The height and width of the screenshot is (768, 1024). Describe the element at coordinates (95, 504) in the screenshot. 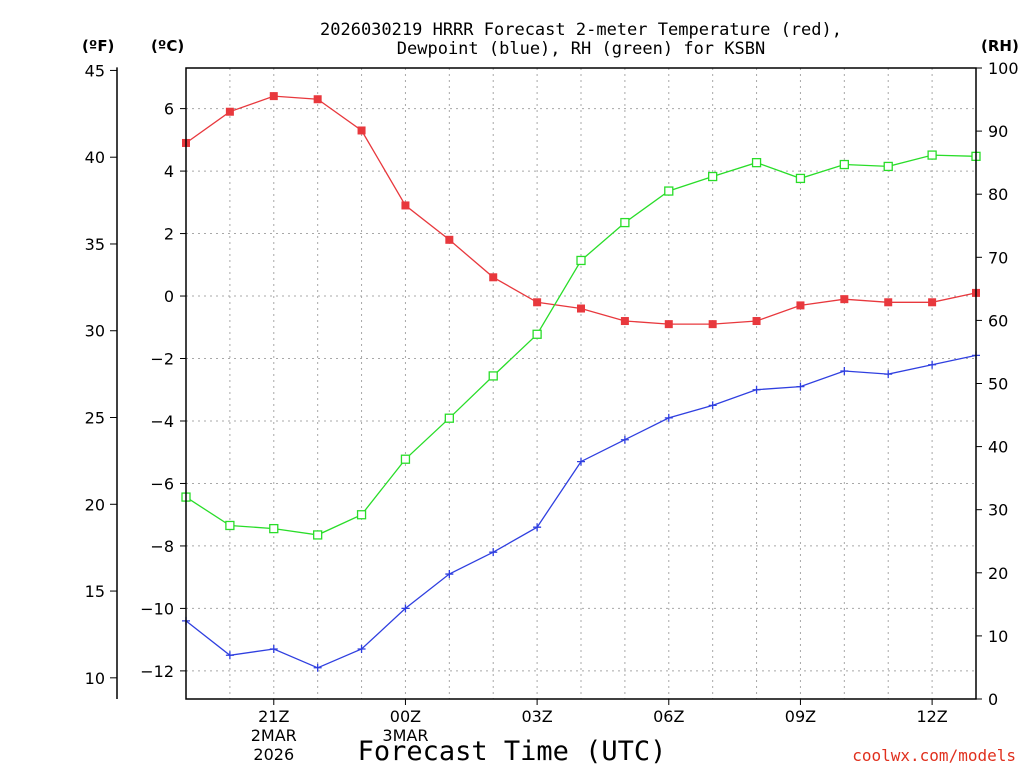

I see `fahrenheit-tick-label: 20` at that location.